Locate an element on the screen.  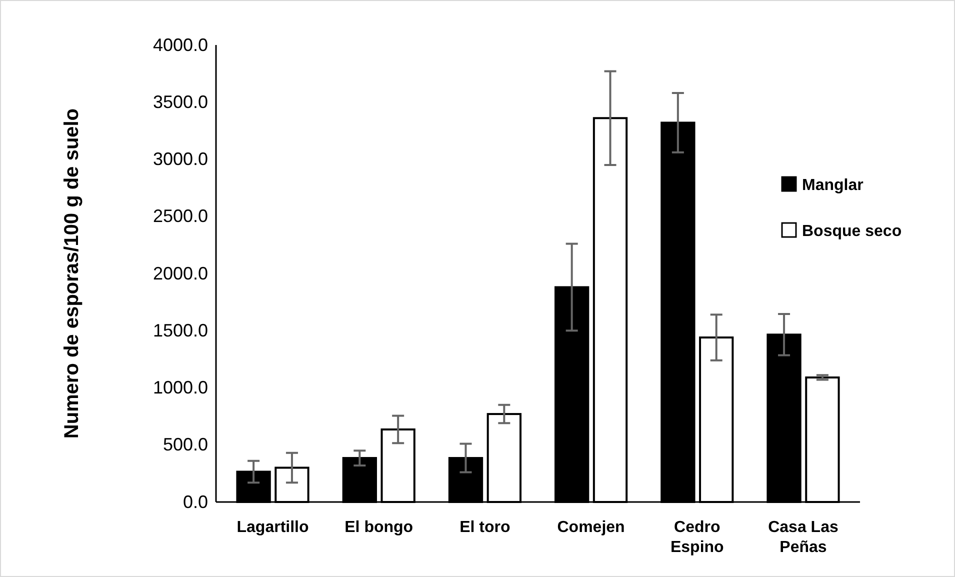
y-tick-label: 500.0 is located at coordinates (185, 444).